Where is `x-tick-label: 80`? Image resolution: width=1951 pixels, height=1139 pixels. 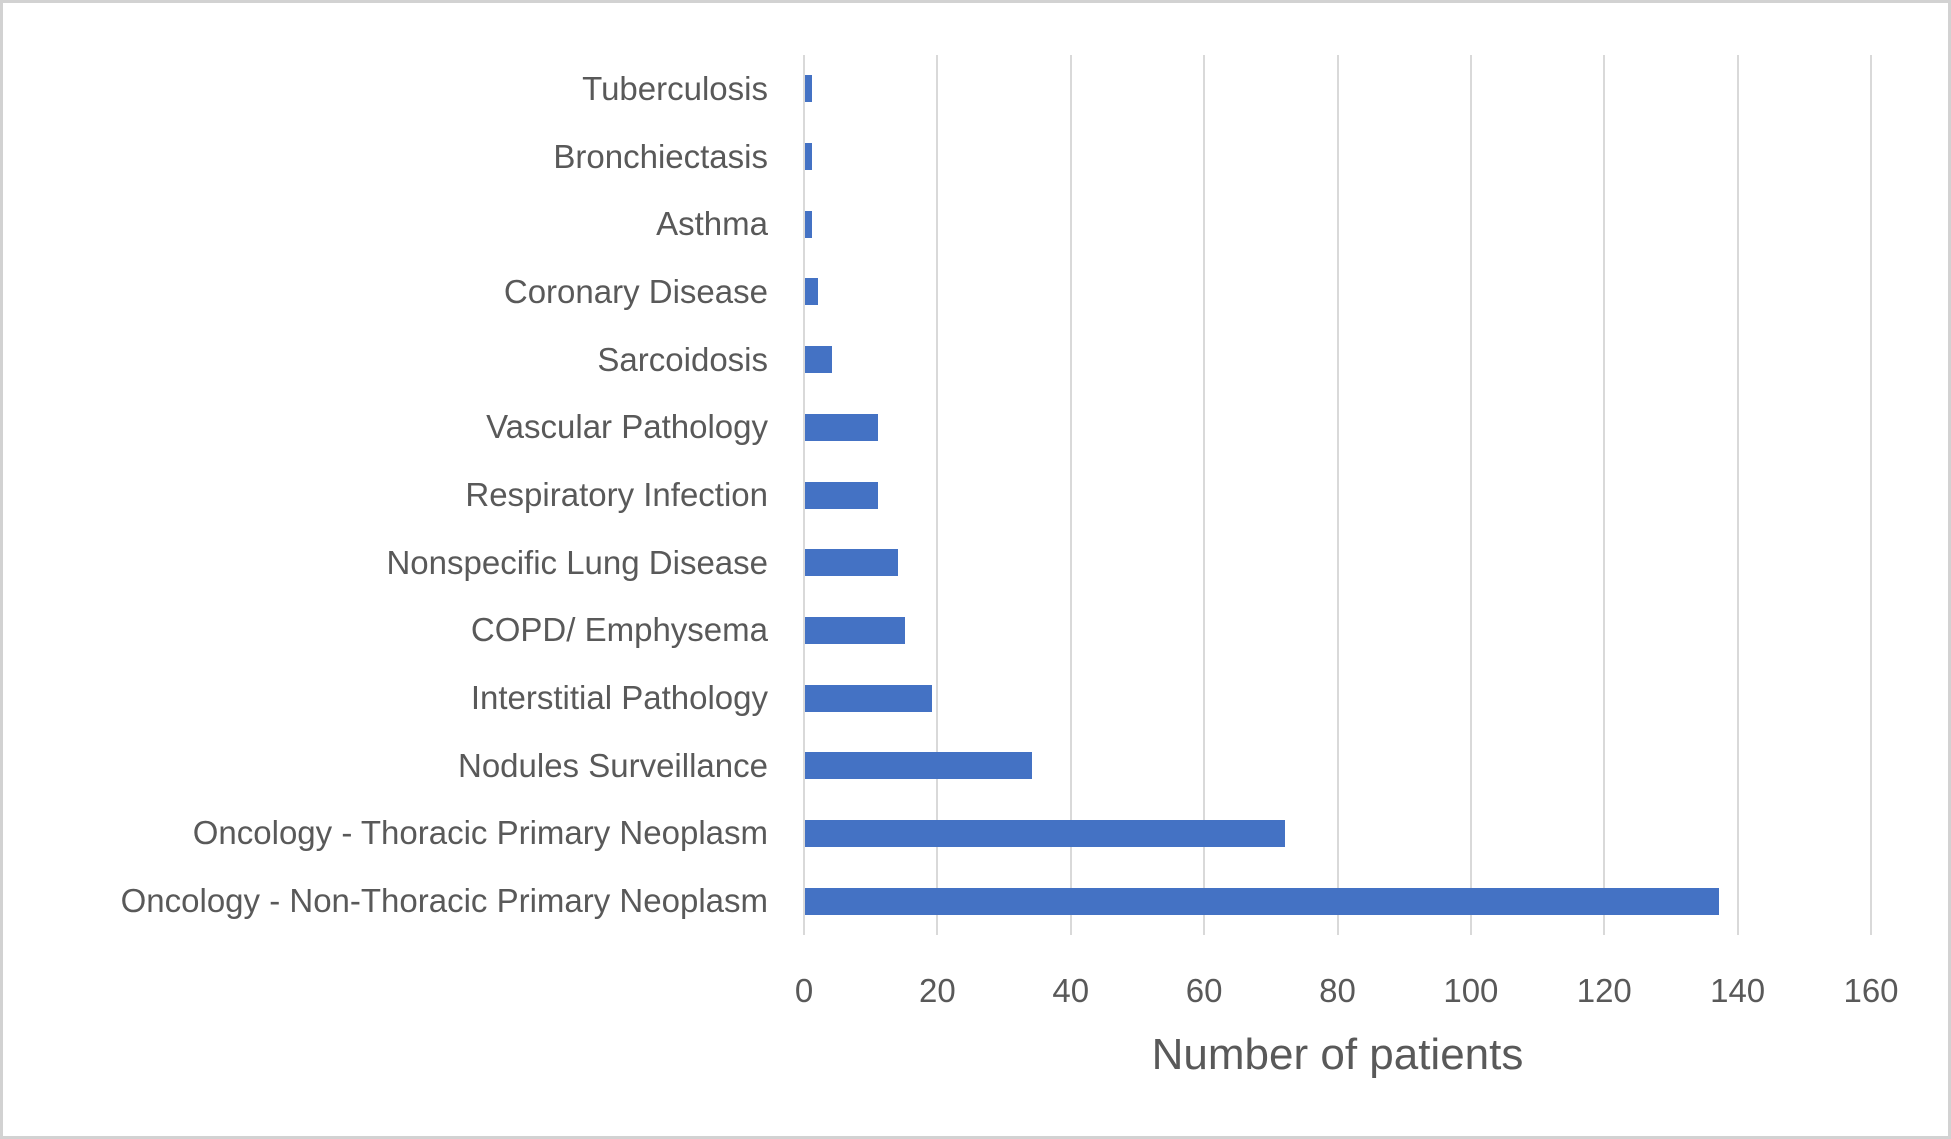 x-tick-label: 80 is located at coordinates (1337, 990).